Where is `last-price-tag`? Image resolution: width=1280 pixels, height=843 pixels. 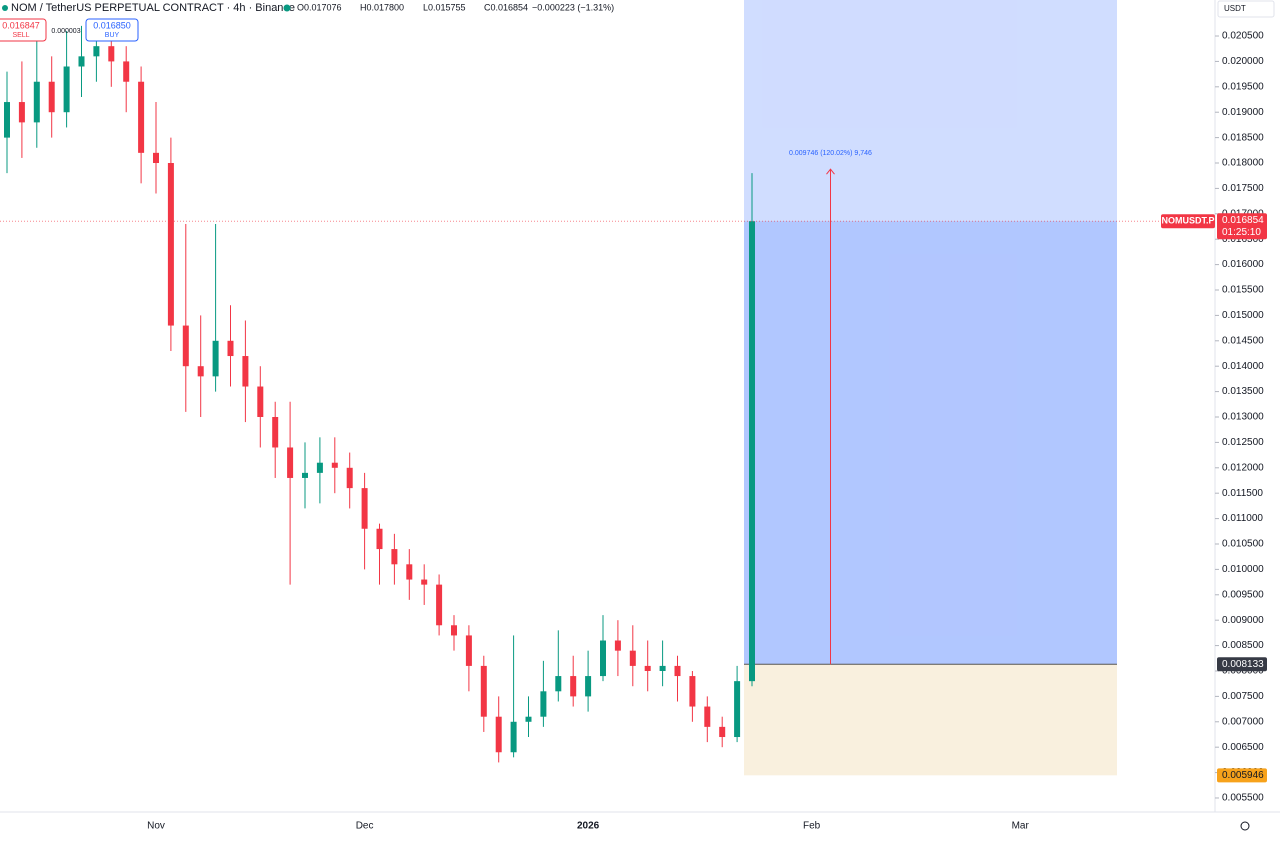
last-price-tag is located at coordinates (1242, 226).